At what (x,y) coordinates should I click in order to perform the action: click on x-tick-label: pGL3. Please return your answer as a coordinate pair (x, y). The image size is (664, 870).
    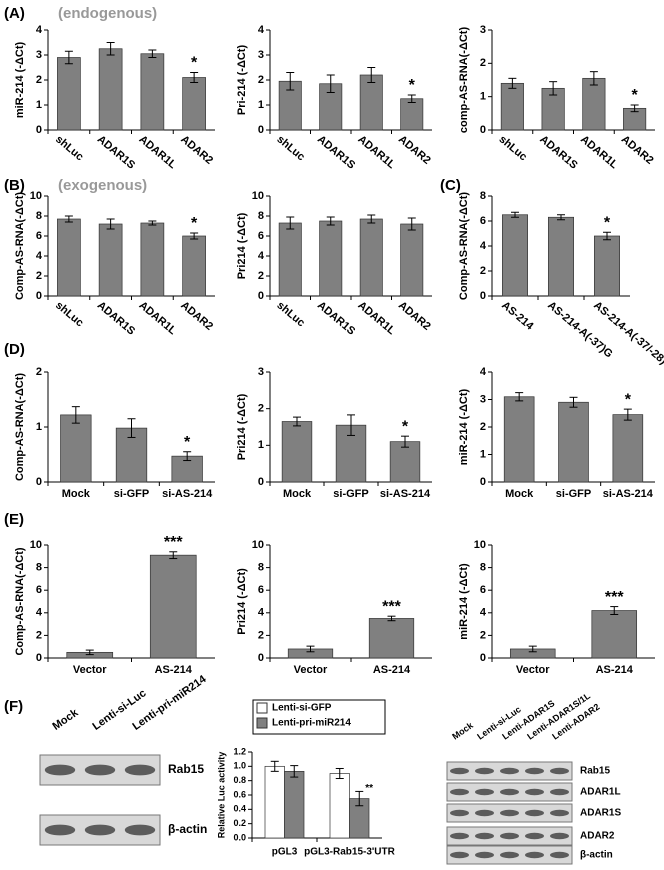
    Looking at the image, I should click on (285, 852).